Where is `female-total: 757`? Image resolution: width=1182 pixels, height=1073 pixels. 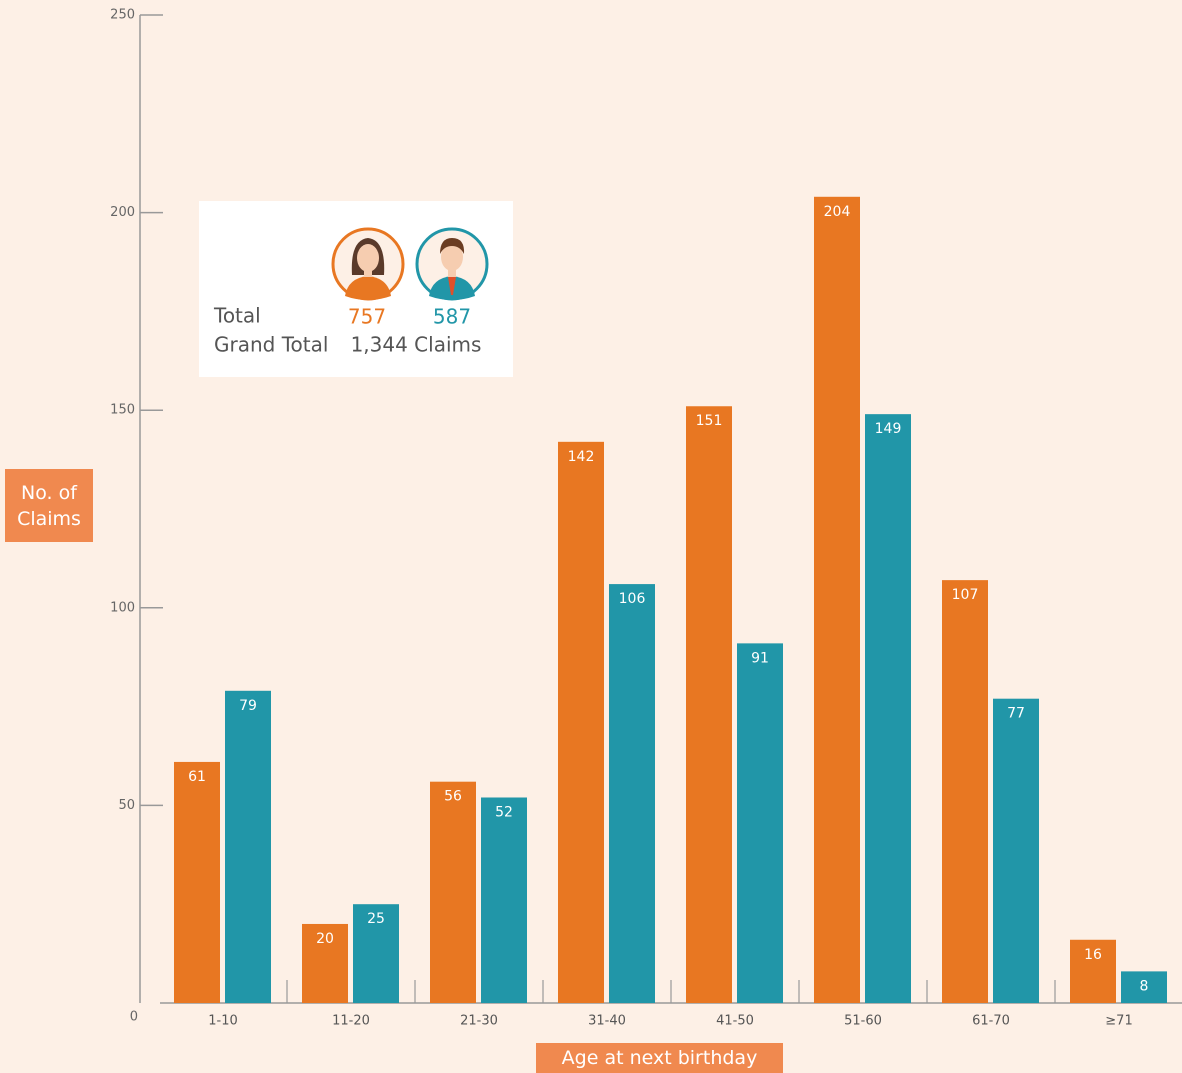
female-total: 757 is located at coordinates (367, 317).